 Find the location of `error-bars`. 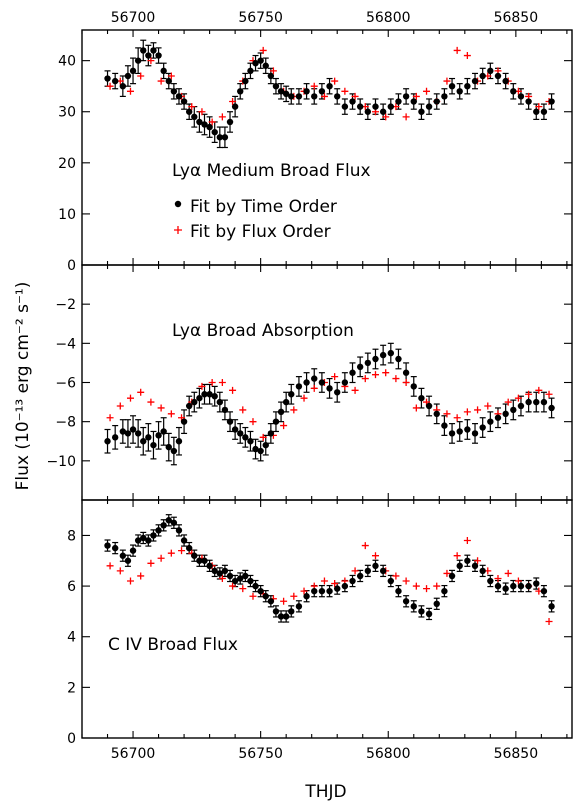

error-bars is located at coordinates (329, 568).